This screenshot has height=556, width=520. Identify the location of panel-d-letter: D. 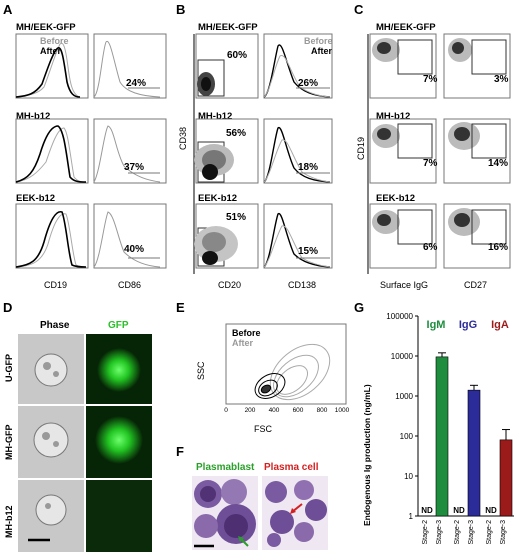
(8, 307).